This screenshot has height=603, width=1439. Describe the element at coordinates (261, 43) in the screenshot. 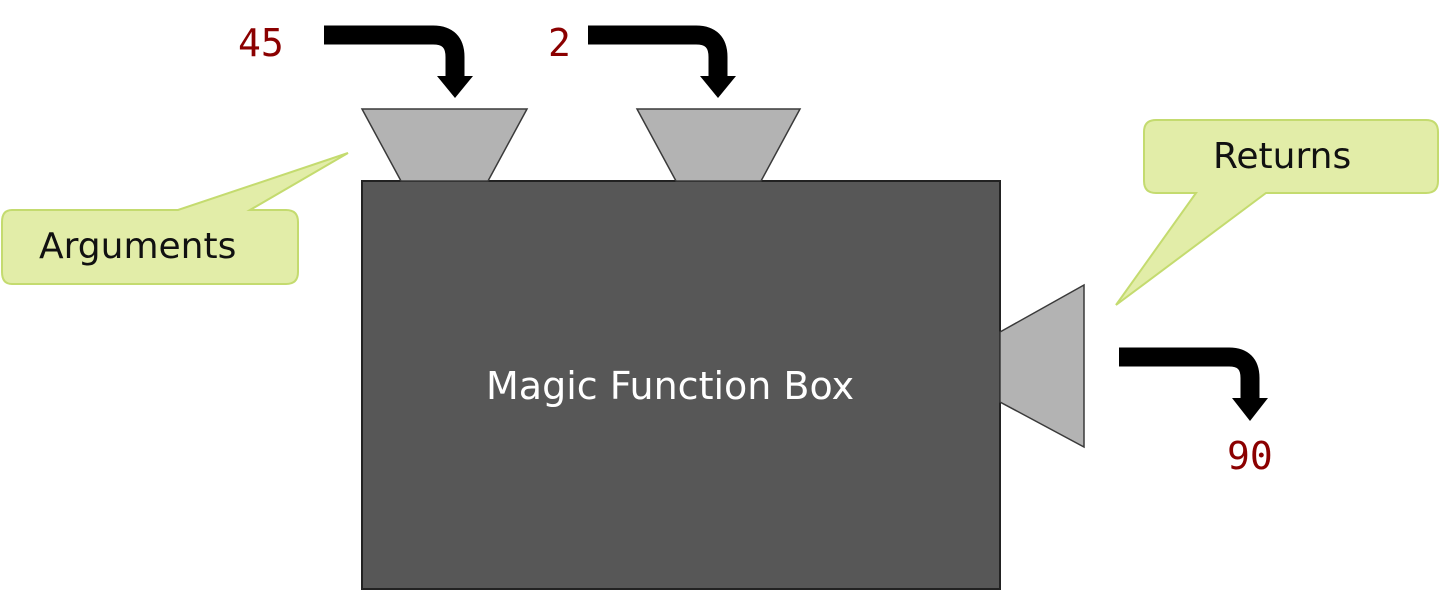

I see `input-value-1: 45` at that location.